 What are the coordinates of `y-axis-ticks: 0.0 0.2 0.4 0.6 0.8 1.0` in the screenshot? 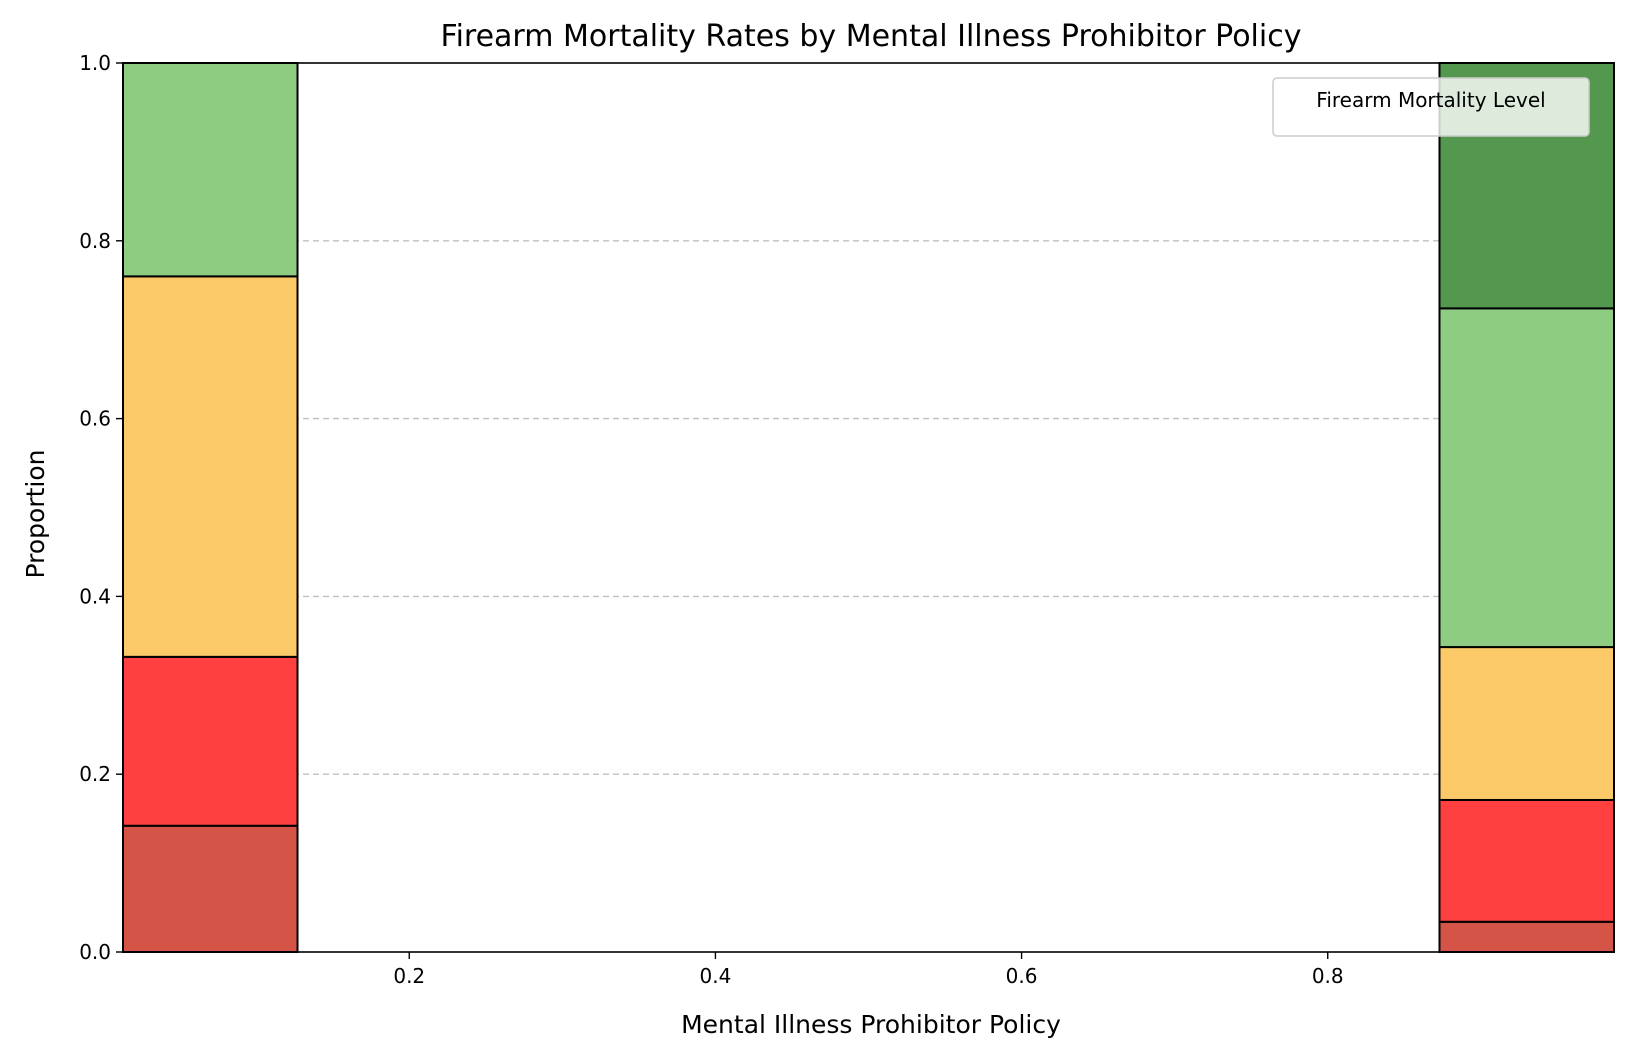 It's located at (101, 507).